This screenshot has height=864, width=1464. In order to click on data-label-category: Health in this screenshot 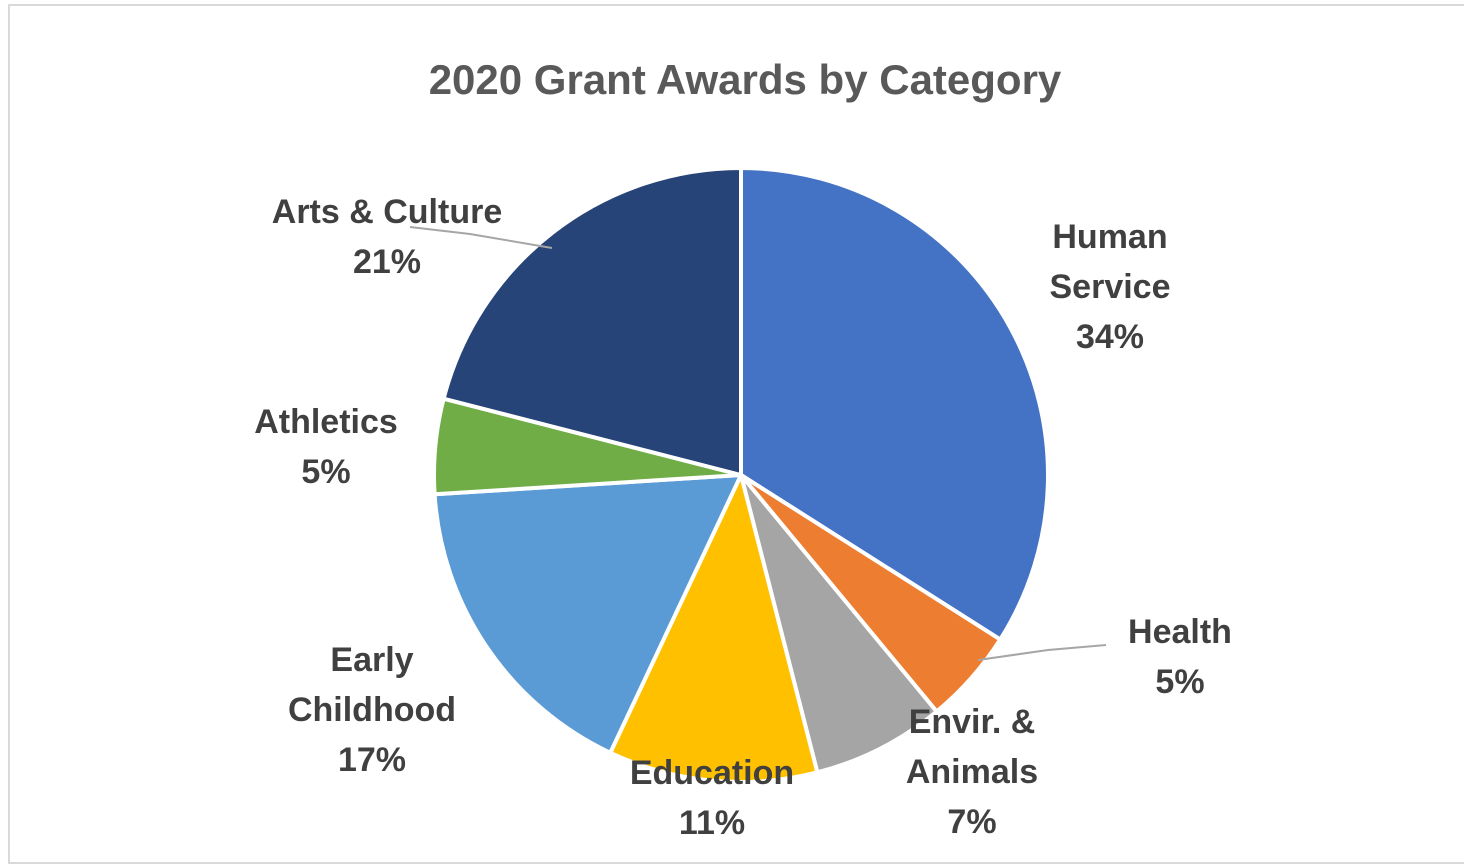, I will do `click(1180, 632)`.